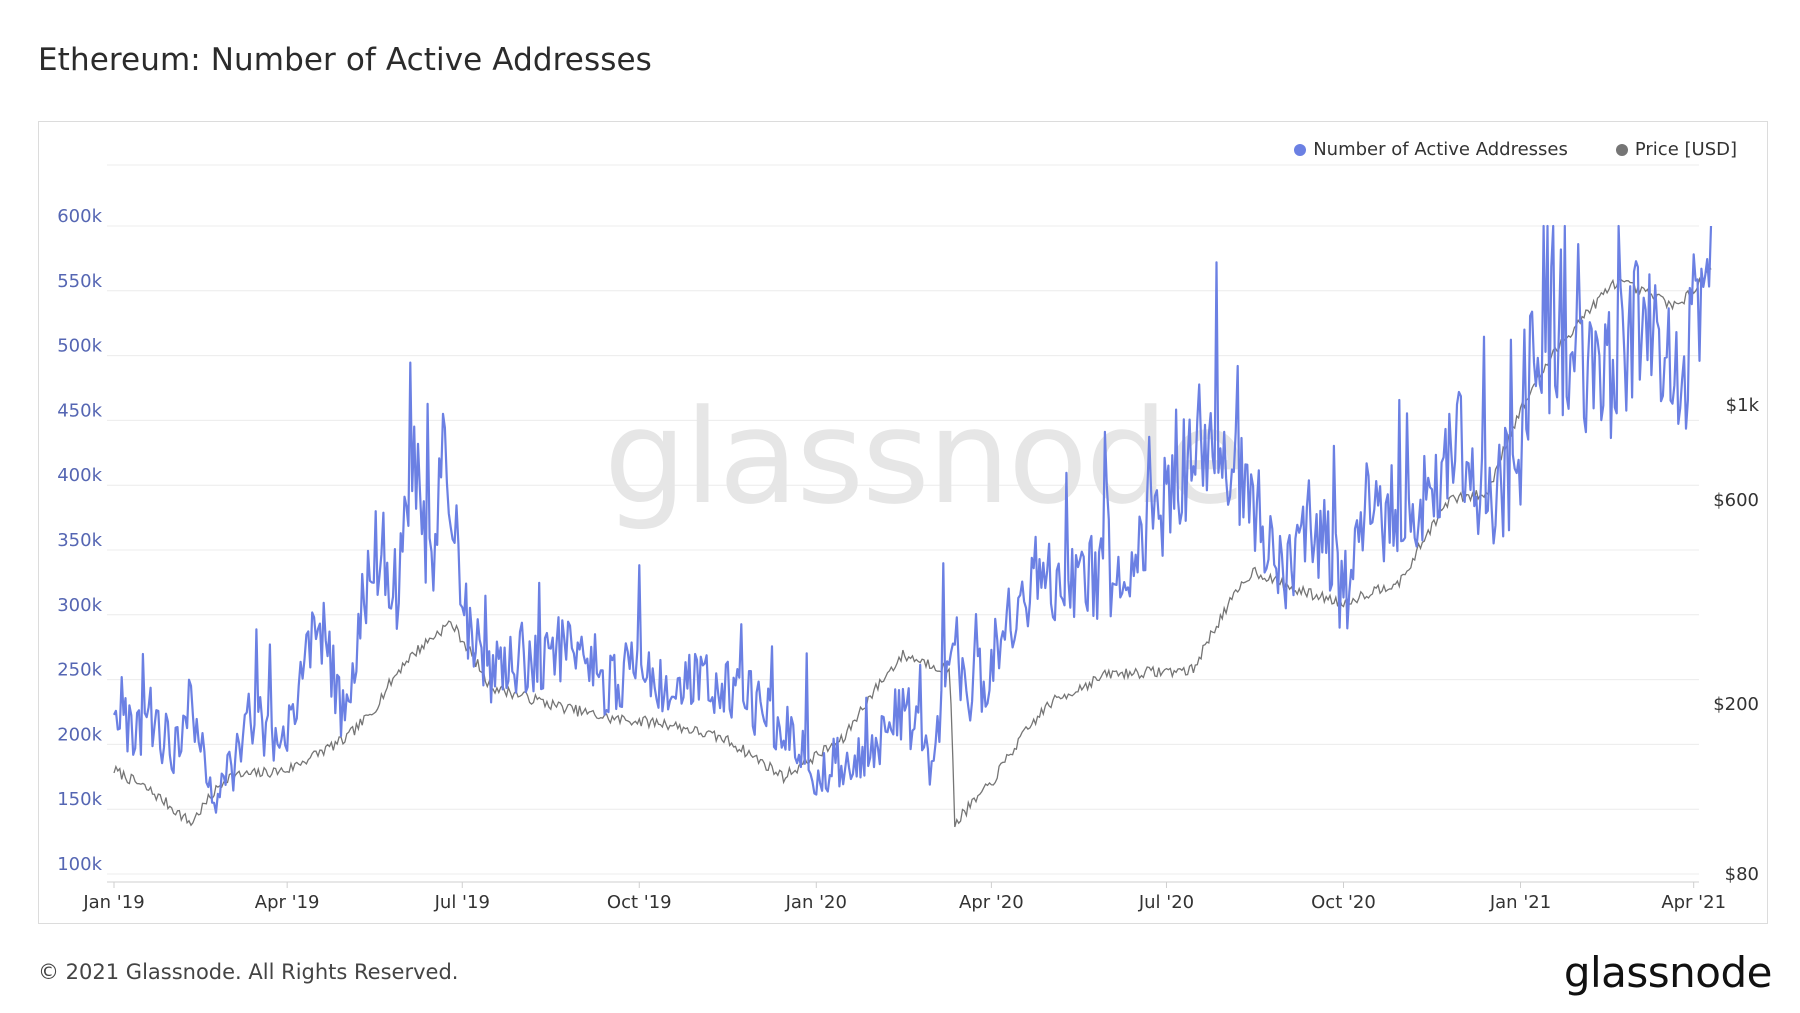  Describe the element at coordinates (462, 902) in the screenshot. I see `x-tick-label: Jul '19` at that location.